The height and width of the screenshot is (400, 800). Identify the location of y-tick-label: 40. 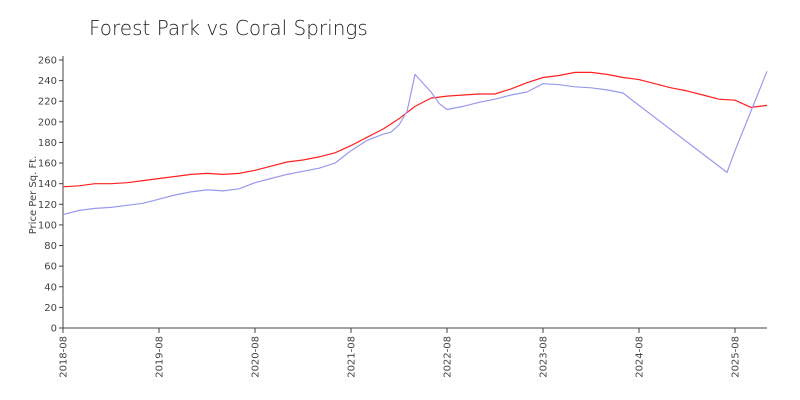
(50, 287).